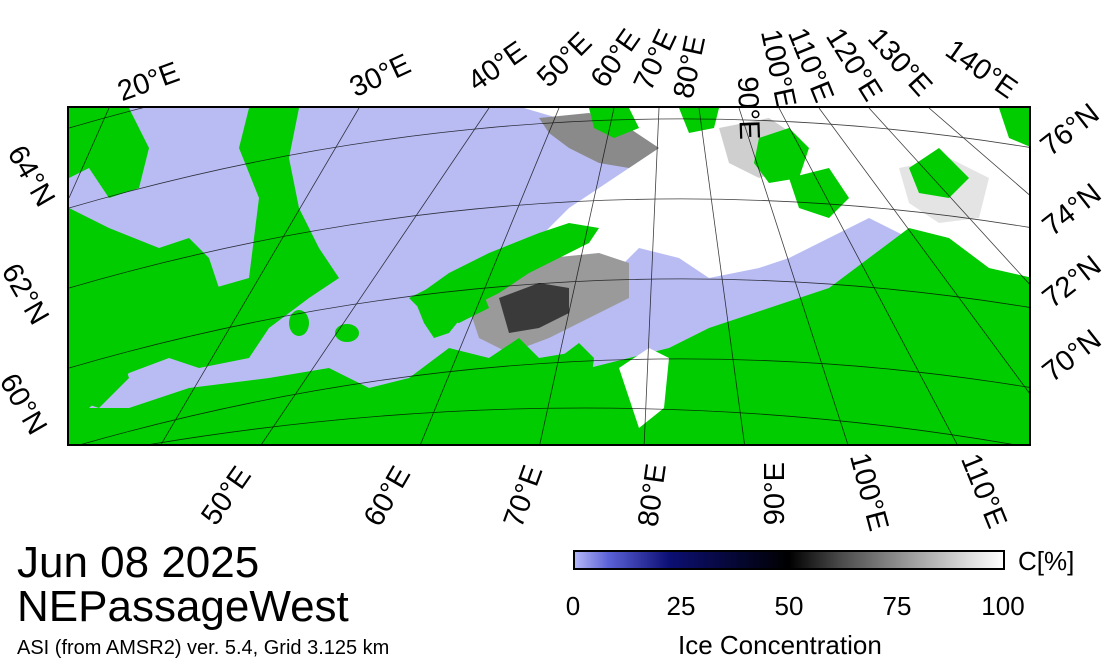 Image resolution: width=1117 pixels, height=666 pixels. What do you see at coordinates (183, 606) in the screenshot?
I see `region-label: NEPassageWest` at bounding box center [183, 606].